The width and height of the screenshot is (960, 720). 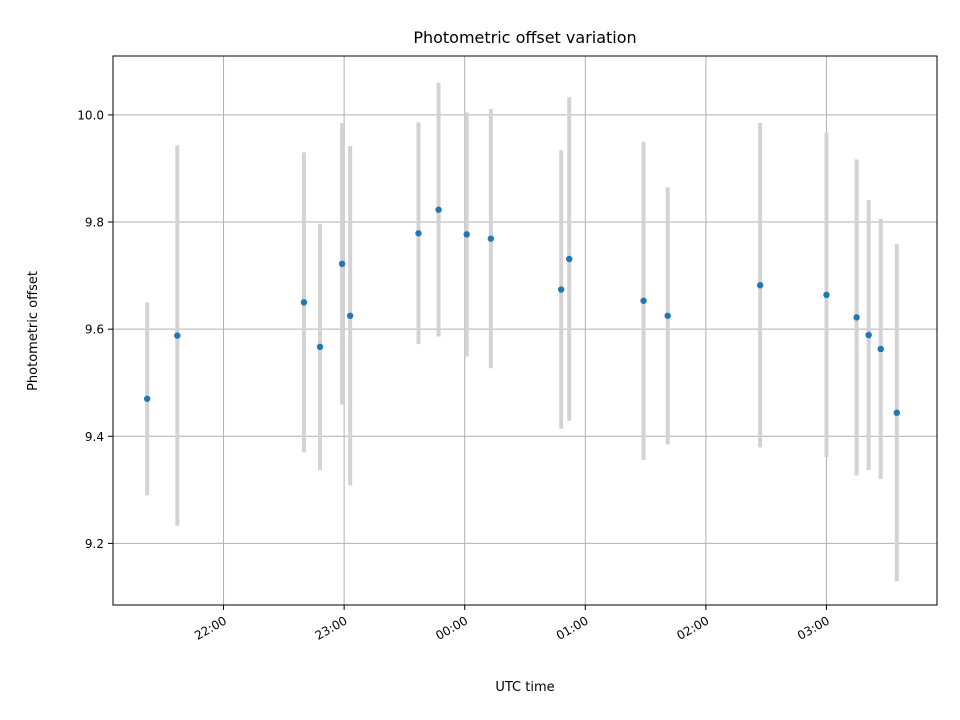 I want to click on y-tick-label: 9.2, so click(x=94, y=544).